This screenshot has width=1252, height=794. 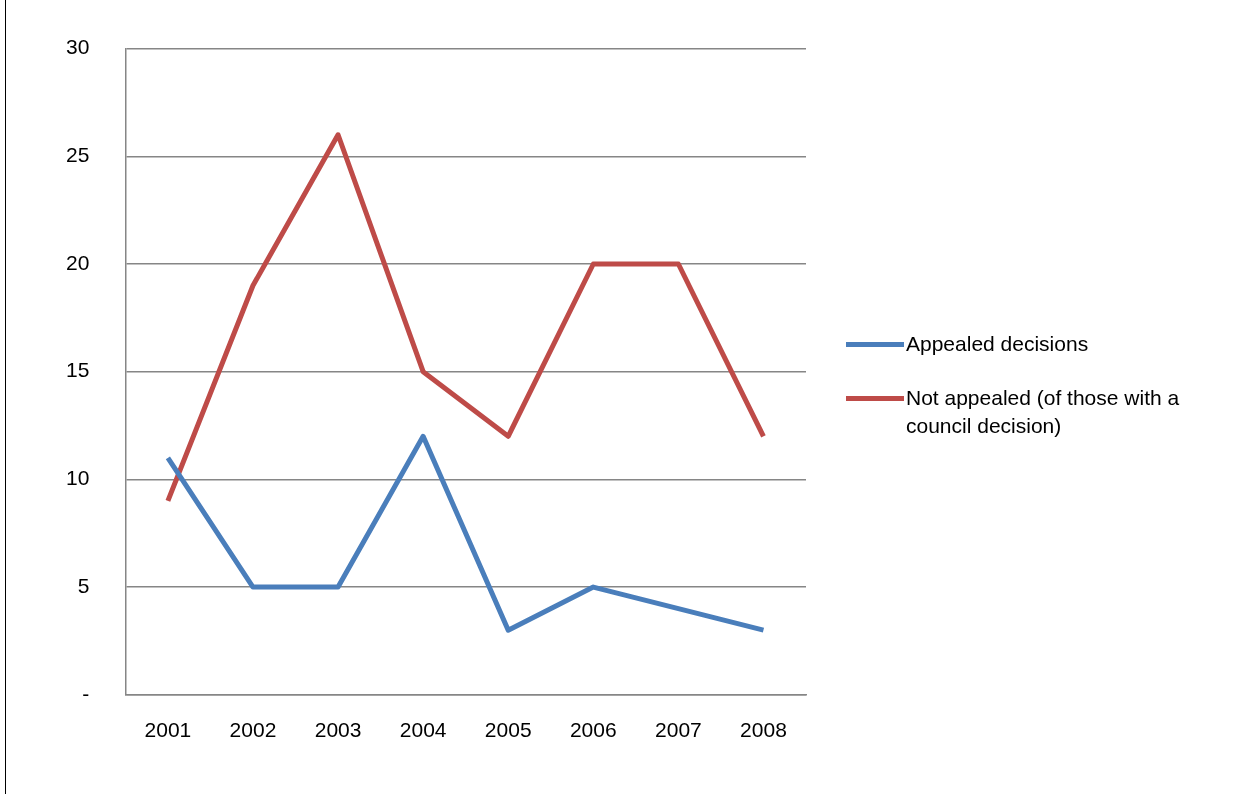 I want to click on y-tick-label: 20, so click(x=78, y=262).